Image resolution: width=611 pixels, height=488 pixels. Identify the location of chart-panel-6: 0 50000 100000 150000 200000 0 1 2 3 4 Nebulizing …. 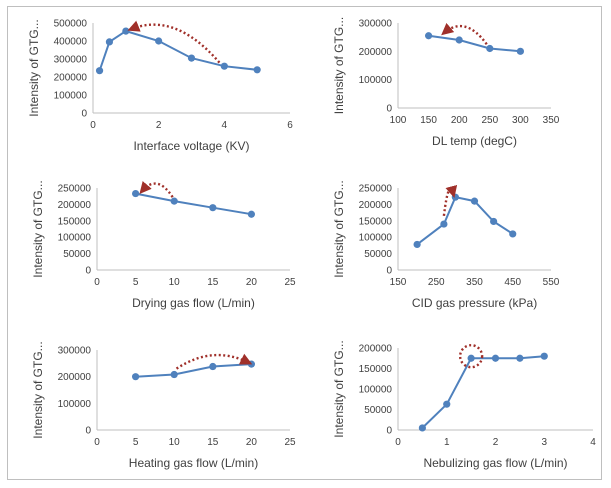
(464, 405).